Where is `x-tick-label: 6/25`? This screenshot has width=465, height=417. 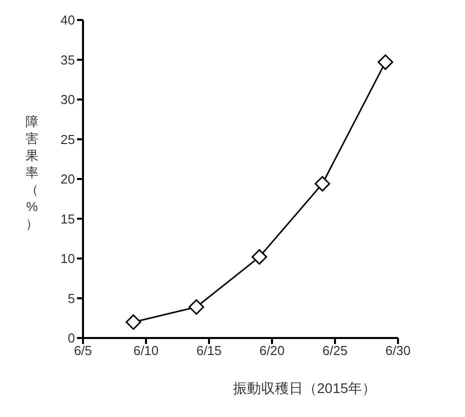
x-tick-label: 6/25 is located at coordinates (335, 350).